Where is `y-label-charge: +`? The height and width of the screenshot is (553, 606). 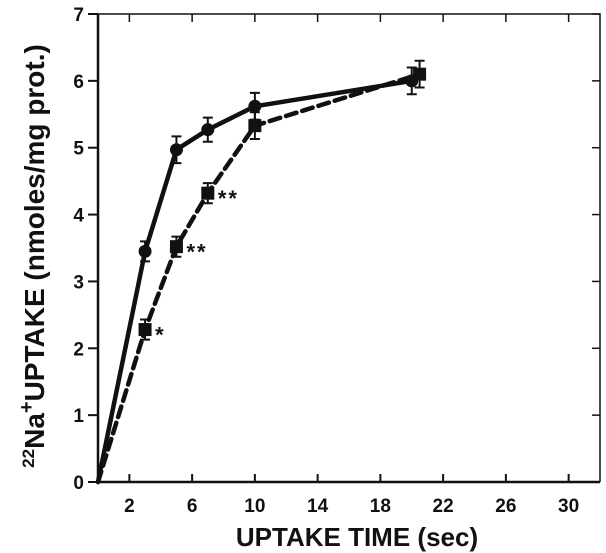
y-label-charge: + is located at coordinates (27, 407).